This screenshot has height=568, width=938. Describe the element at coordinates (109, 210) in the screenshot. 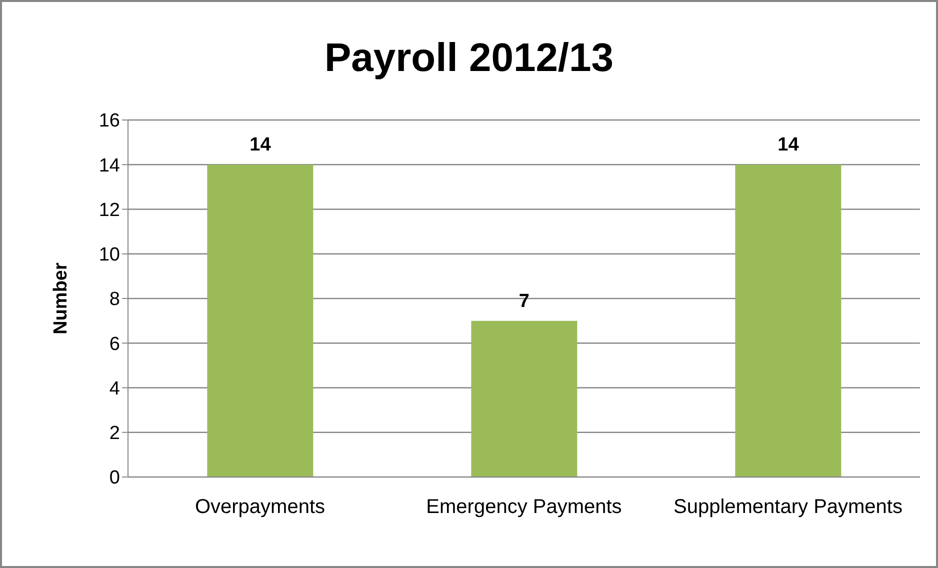

I see `y-tick-label: 12` at that location.